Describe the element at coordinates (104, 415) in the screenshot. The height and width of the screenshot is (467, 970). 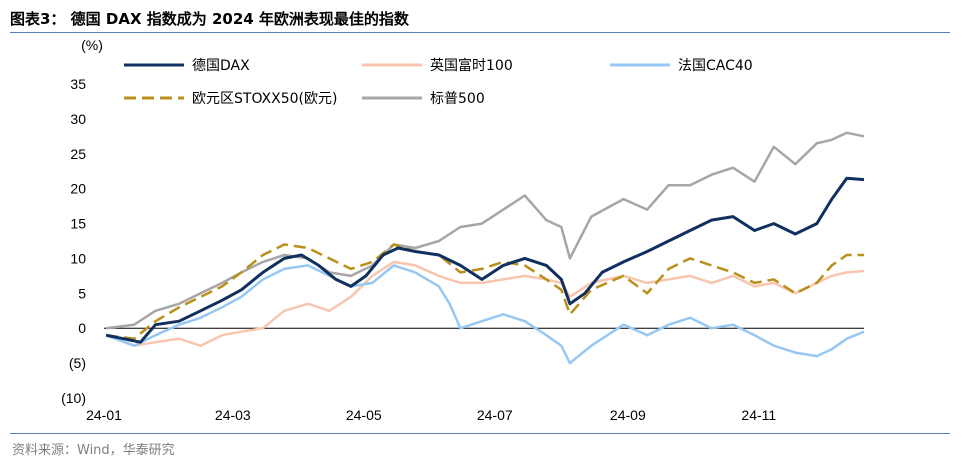
I see `x-tick-label: 24-01` at that location.